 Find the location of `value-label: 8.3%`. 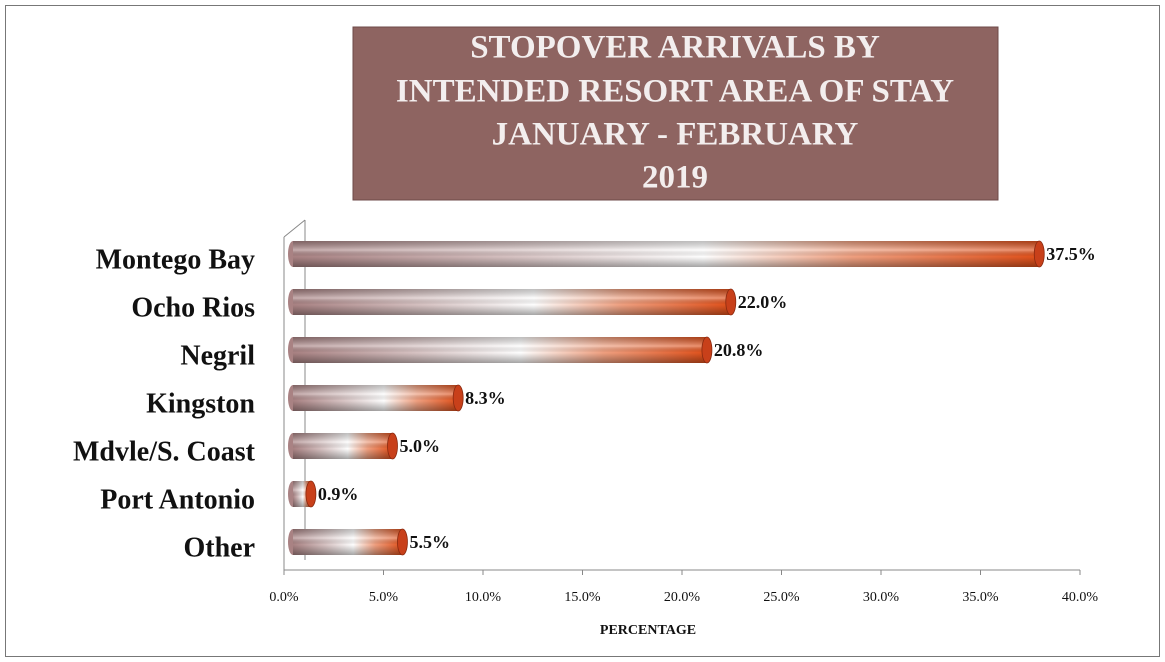

value-label: 8.3% is located at coordinates (485, 398).